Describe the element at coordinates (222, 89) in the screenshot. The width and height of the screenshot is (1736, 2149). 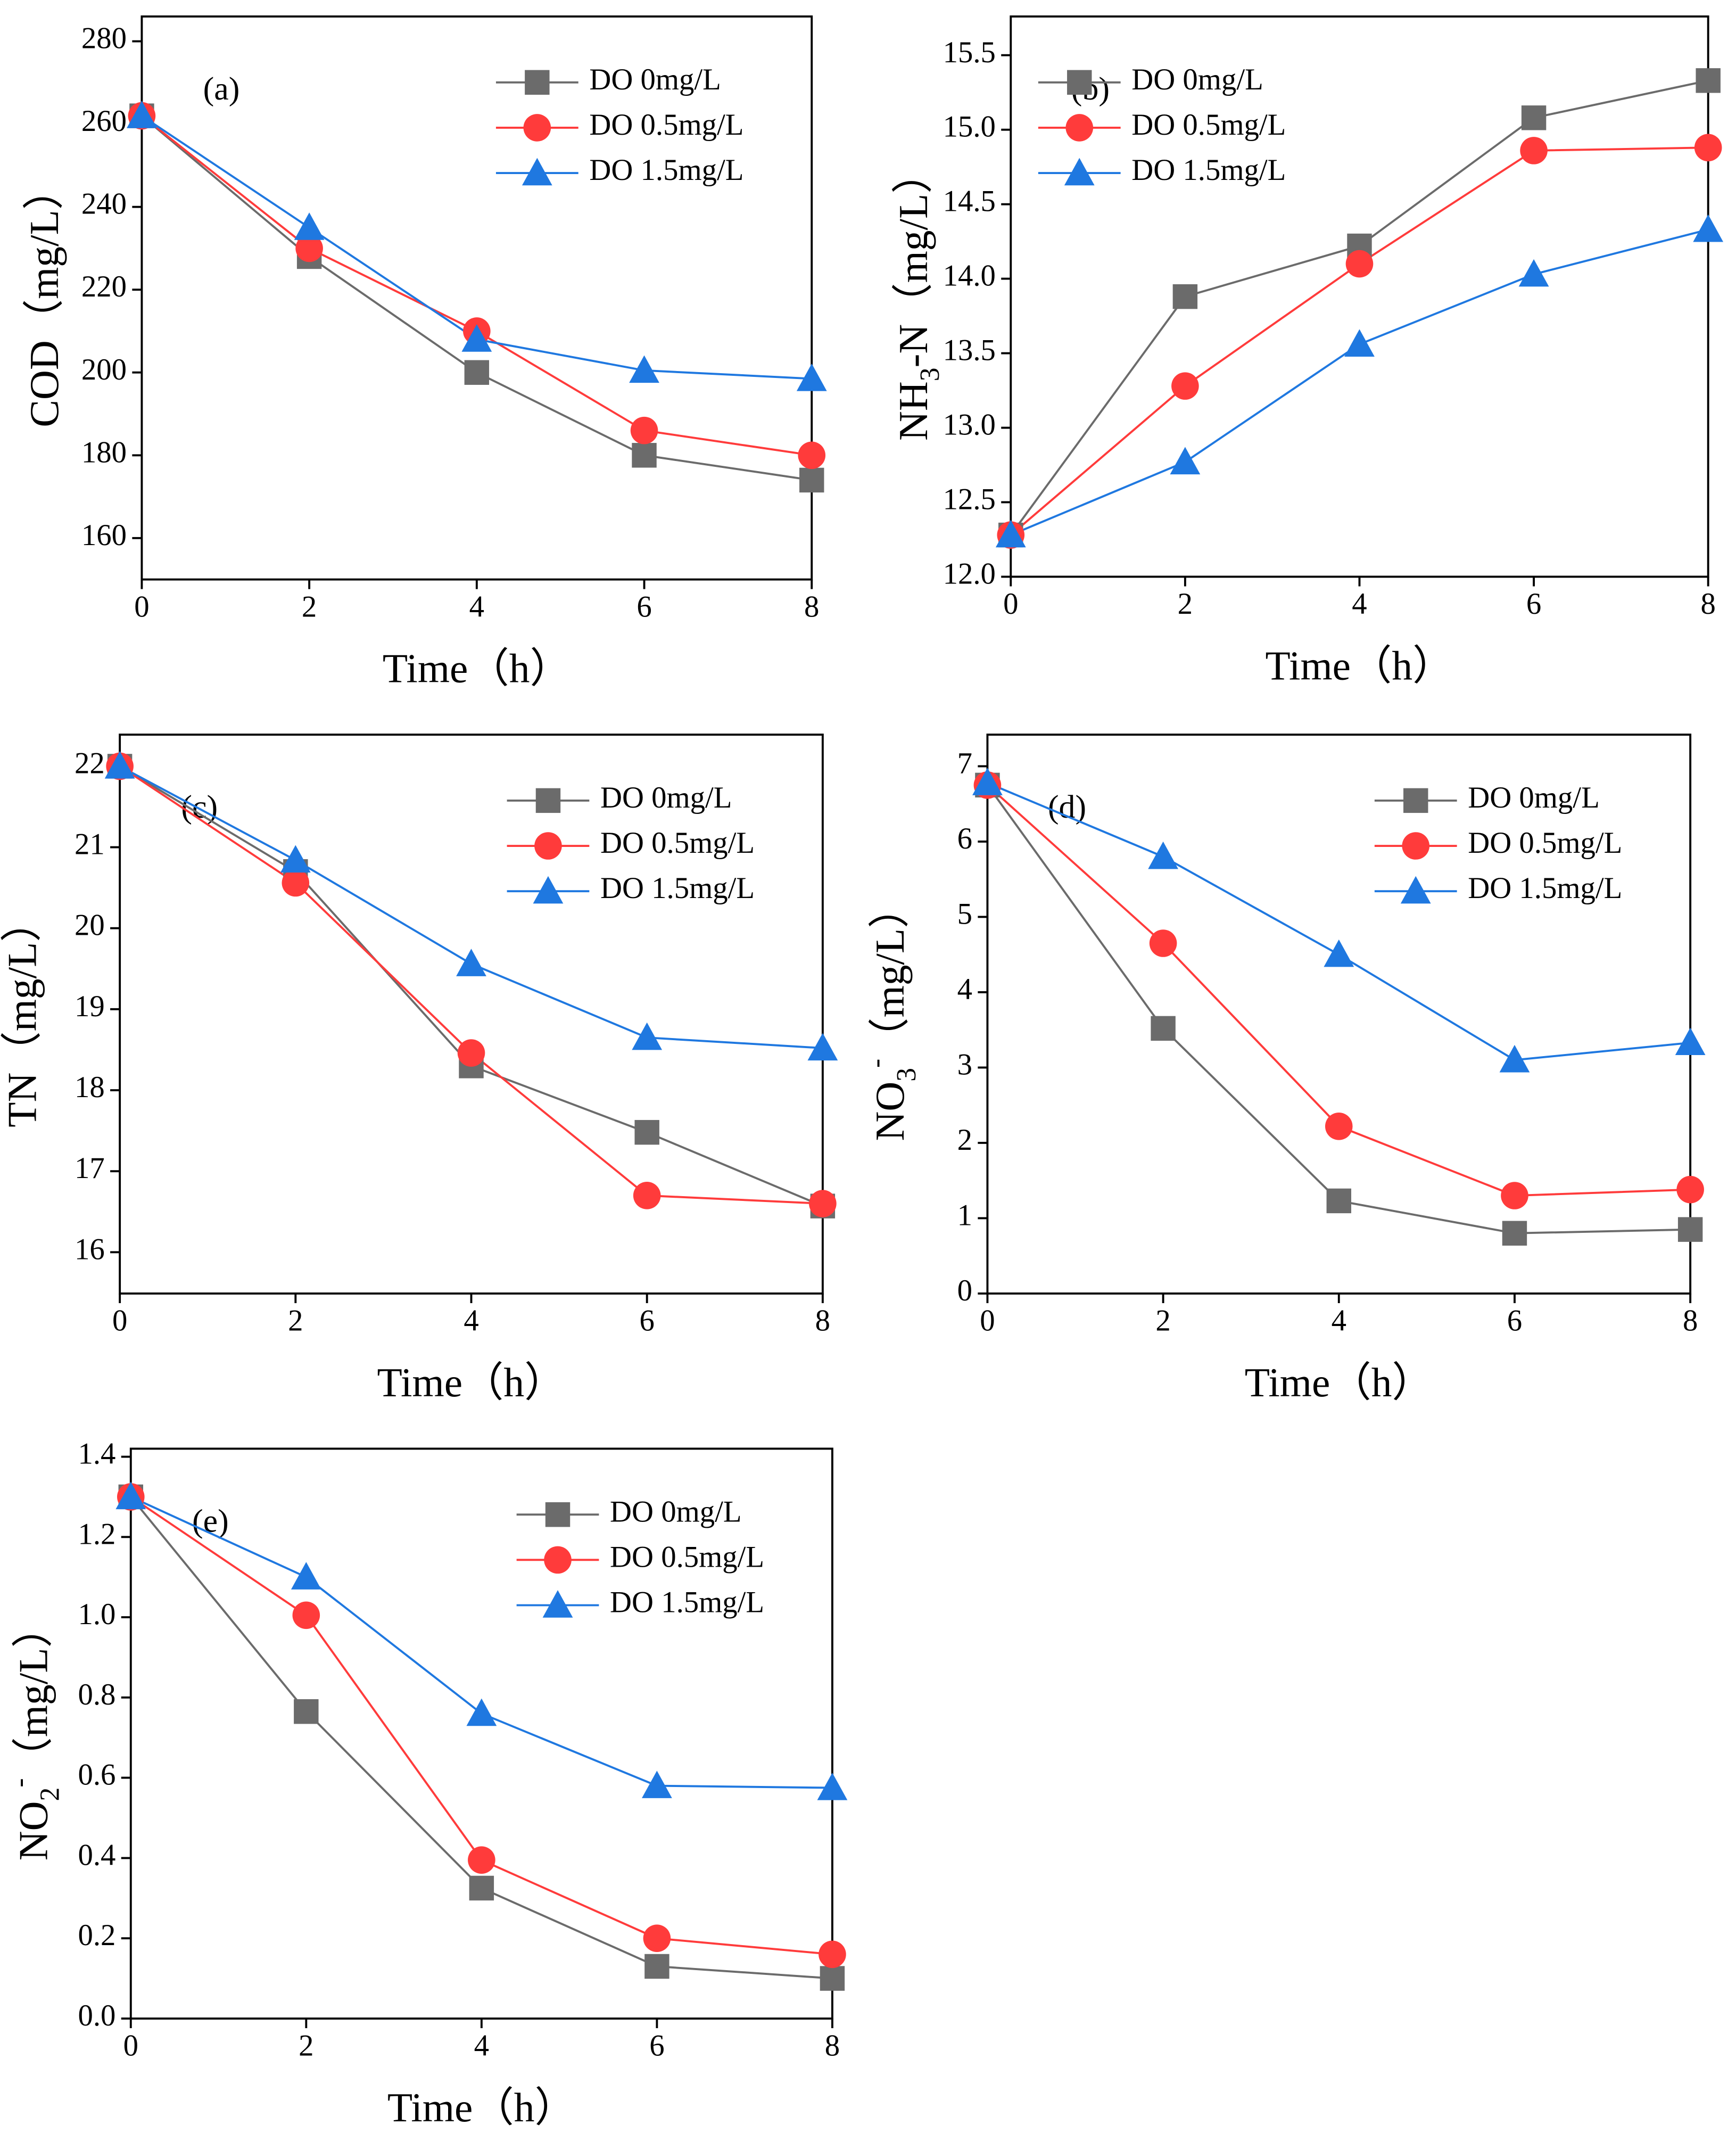
I see `panel-label: (a)` at that location.